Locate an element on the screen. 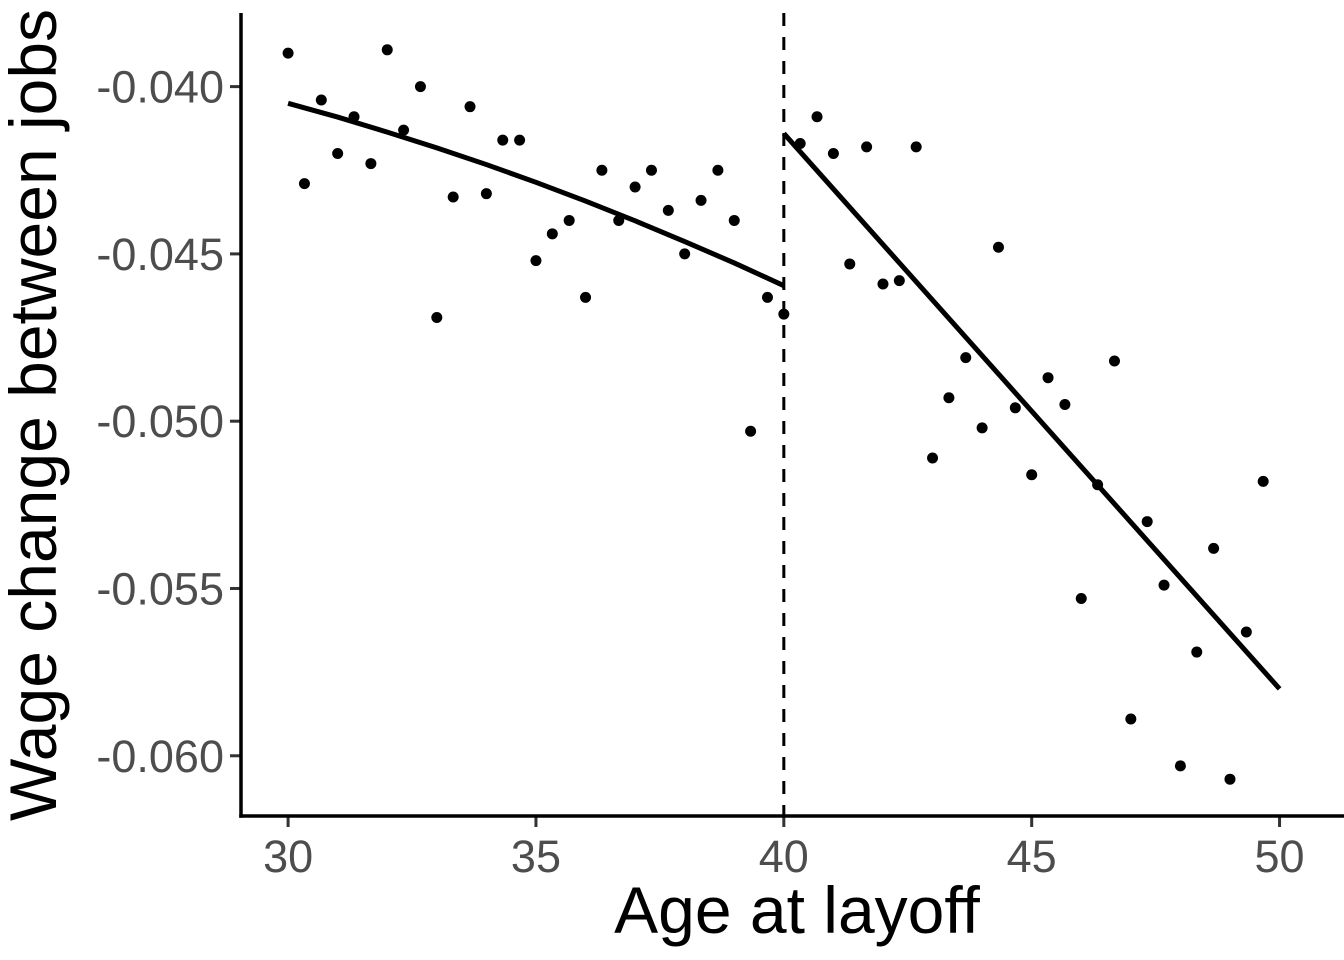  x-tick-label: 45 is located at coordinates (1032, 856).